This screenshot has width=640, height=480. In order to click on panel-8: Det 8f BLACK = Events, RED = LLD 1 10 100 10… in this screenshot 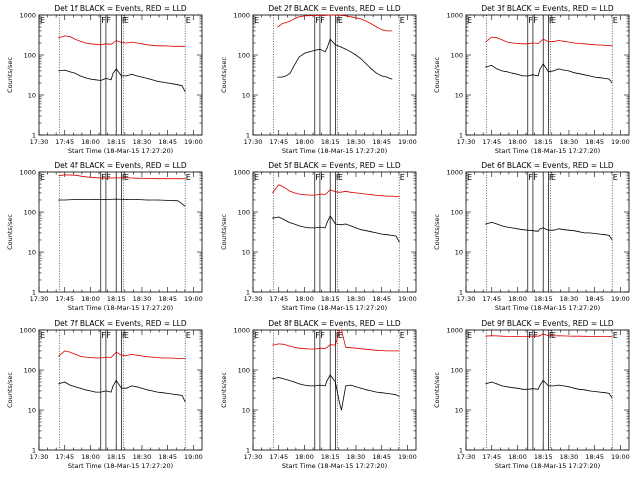, I will do `click(318, 394)`.